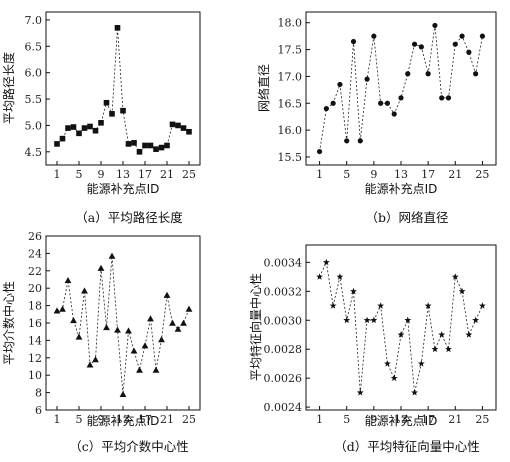  I want to click on y-tick-label: 6.5, so click(34, 46).